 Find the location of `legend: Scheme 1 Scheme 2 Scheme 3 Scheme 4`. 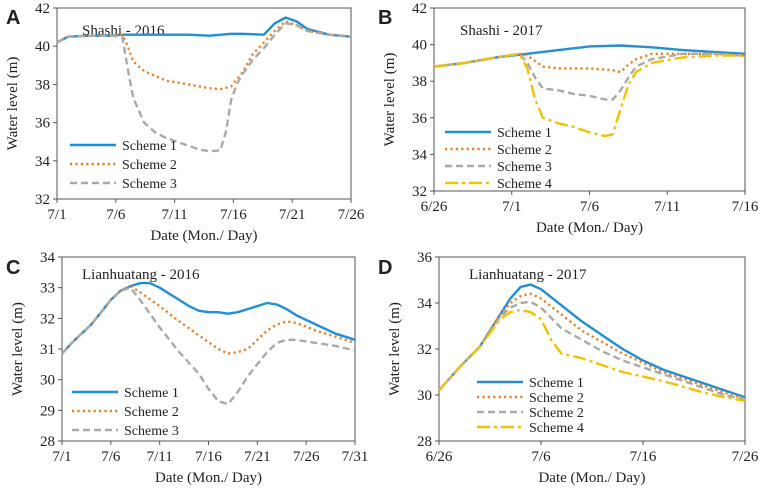

legend: Scheme 1 Scheme 2 Scheme 3 Scheme 4 is located at coordinates (498, 159).